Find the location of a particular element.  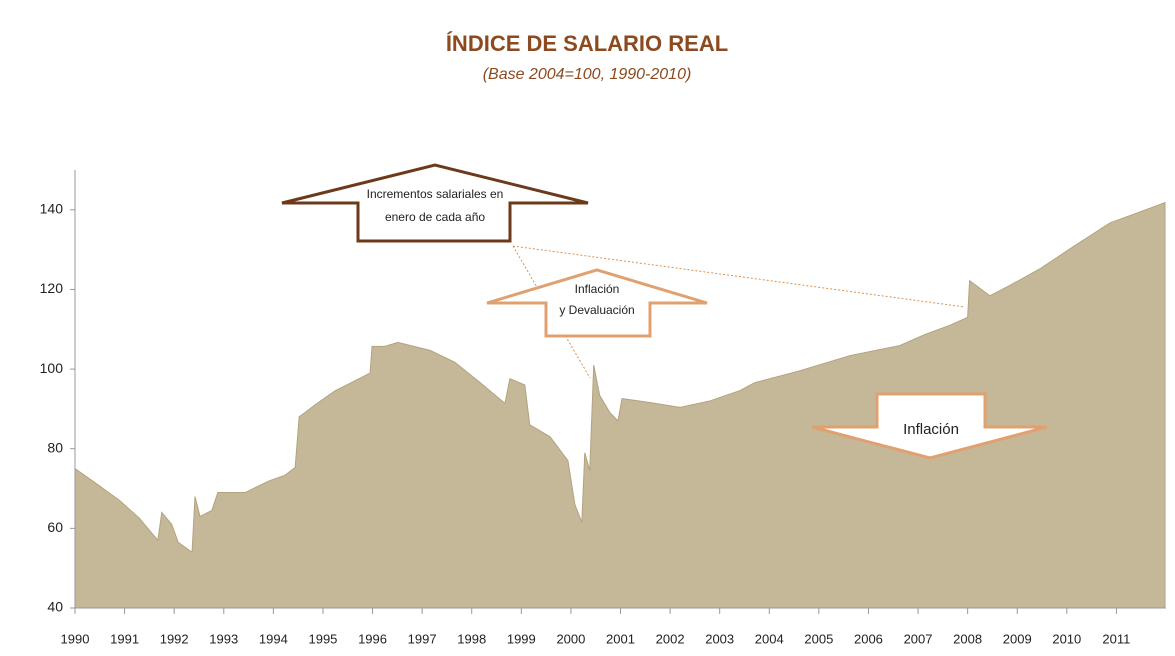

y-tick-label: 120 is located at coordinates (52, 288).